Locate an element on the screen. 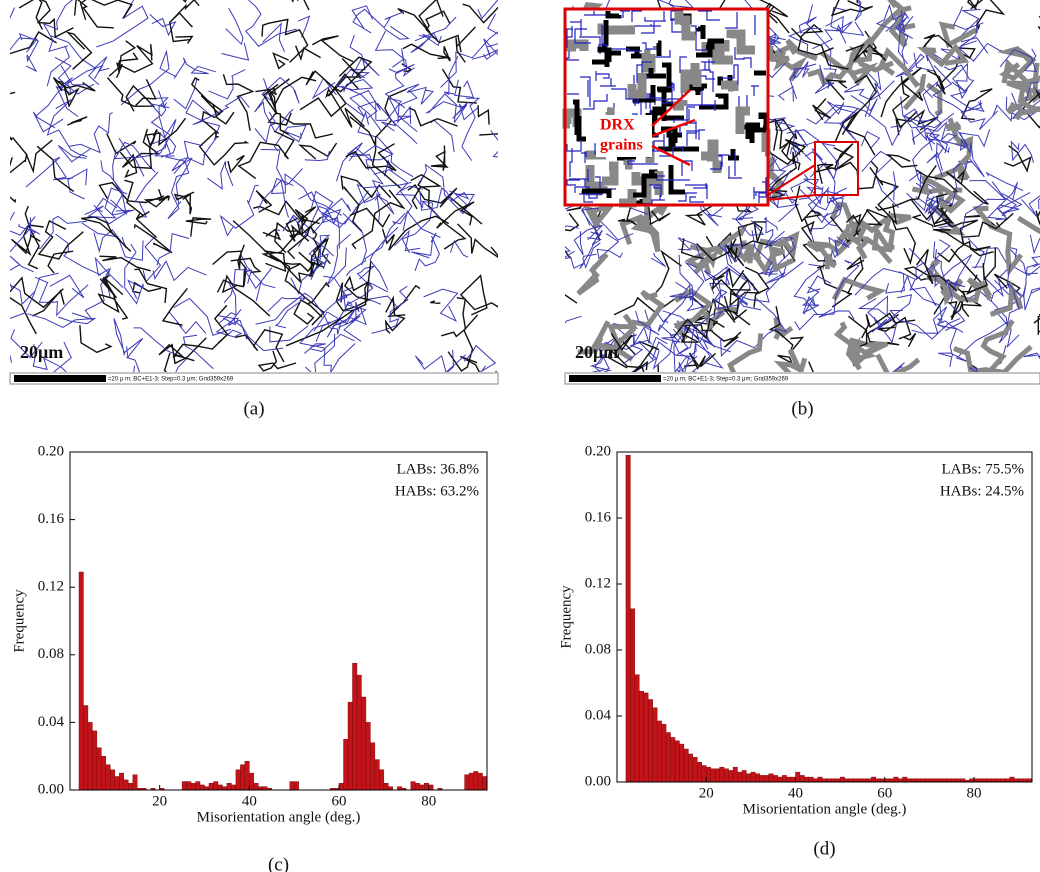 This screenshot has height=872, width=1040. pointer is located at coordinates (671, 155).